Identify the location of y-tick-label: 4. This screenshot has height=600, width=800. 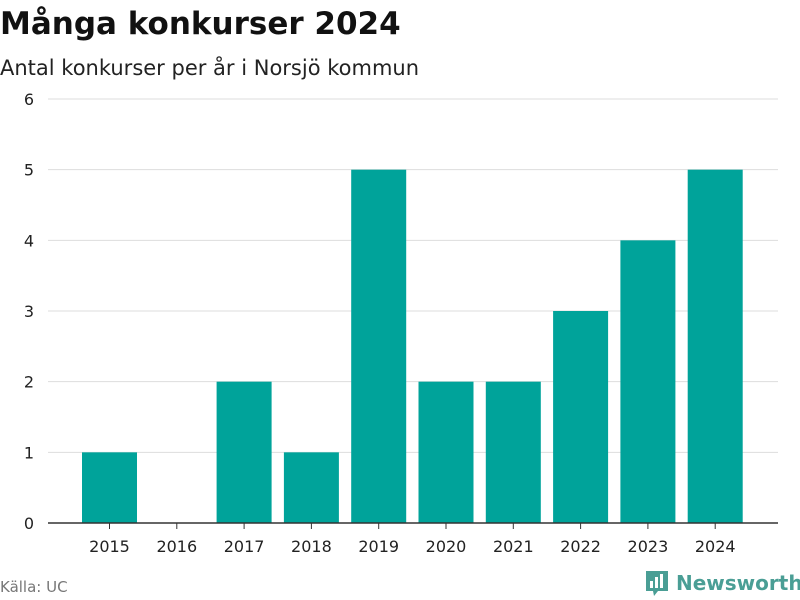
(29, 240).